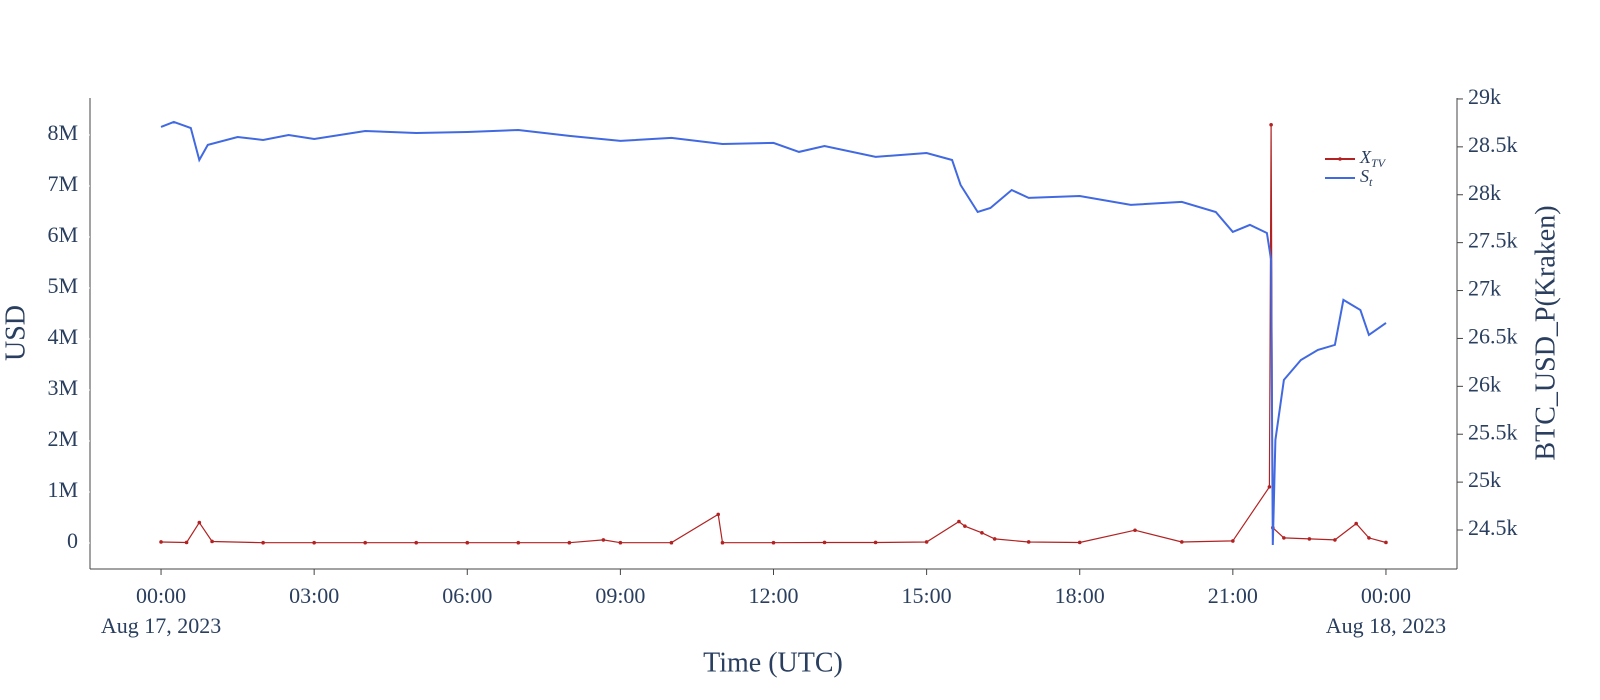  Describe the element at coordinates (1545, 332) in the screenshot. I see `y2-axis-title: BTC_USD_P(Kraken)` at that location.